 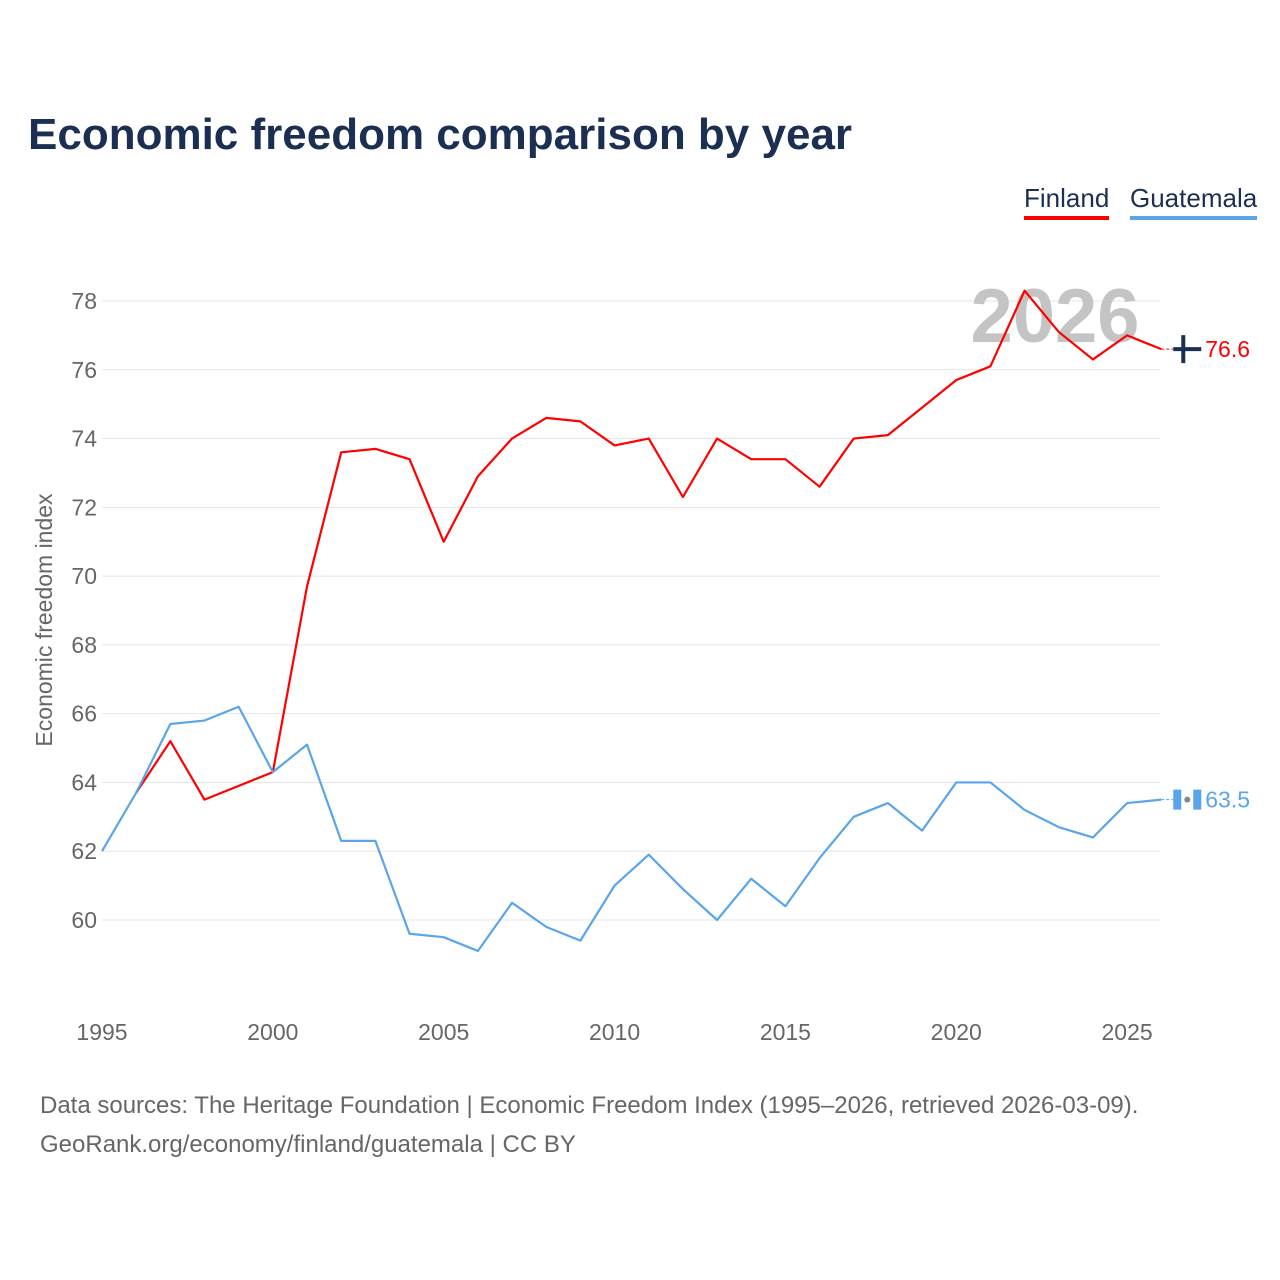 What do you see at coordinates (1067, 201) in the screenshot?
I see `legend-finland: Finland` at bounding box center [1067, 201].